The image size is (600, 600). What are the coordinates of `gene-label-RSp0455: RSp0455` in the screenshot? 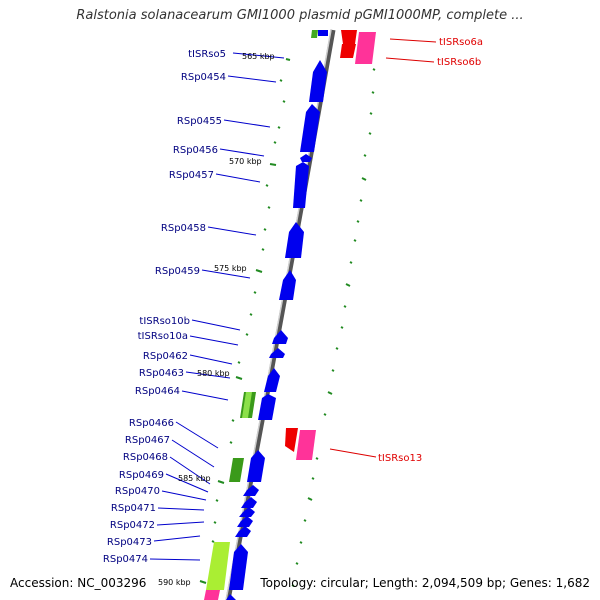 It's located at (199, 121).